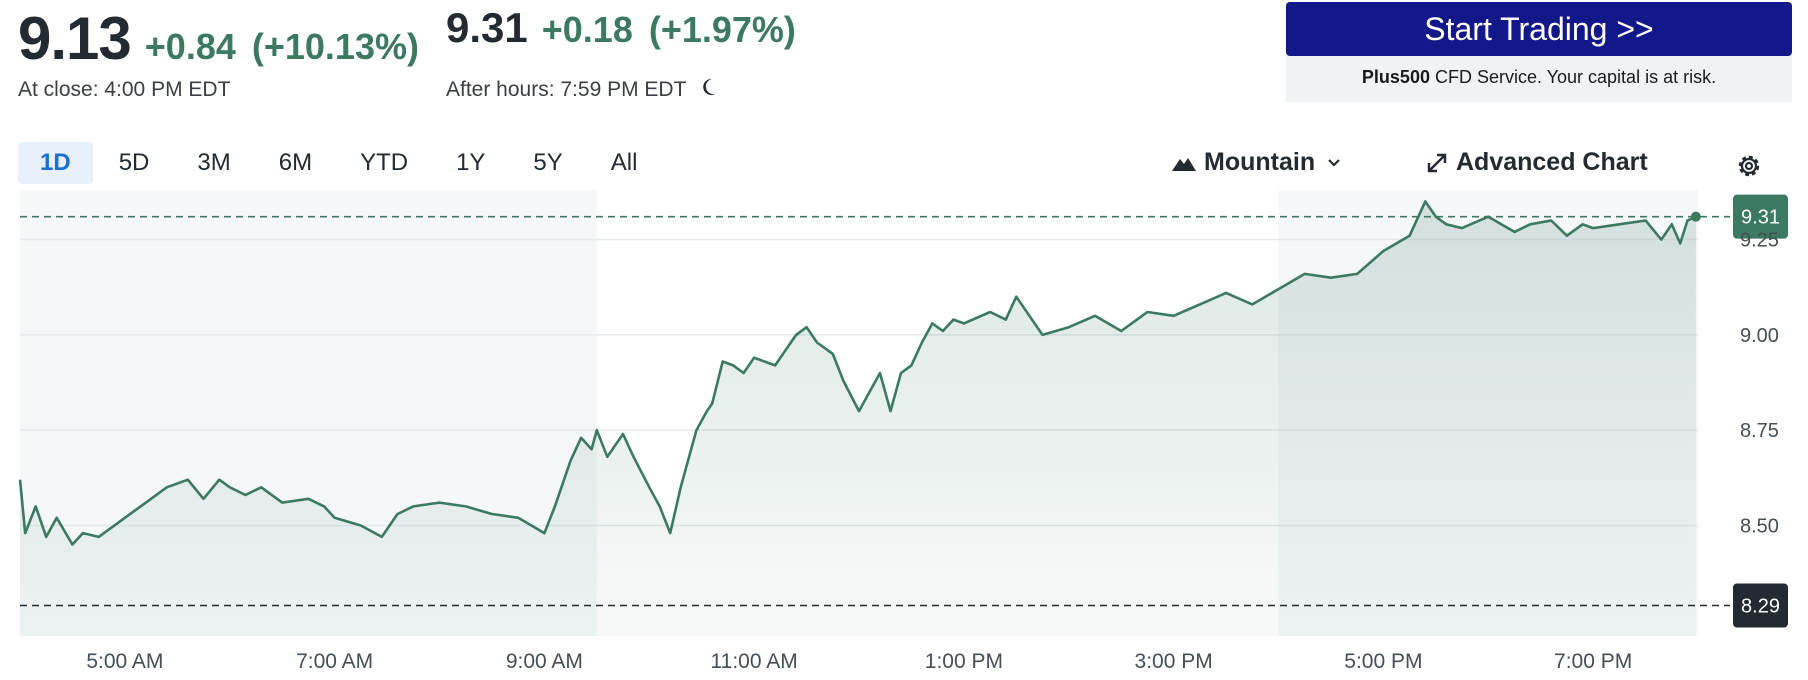 Image resolution: width=1808 pixels, height=680 pixels. Describe the element at coordinates (964, 661) in the screenshot. I see `x-tick-label-4: 1:00 PM` at that location.